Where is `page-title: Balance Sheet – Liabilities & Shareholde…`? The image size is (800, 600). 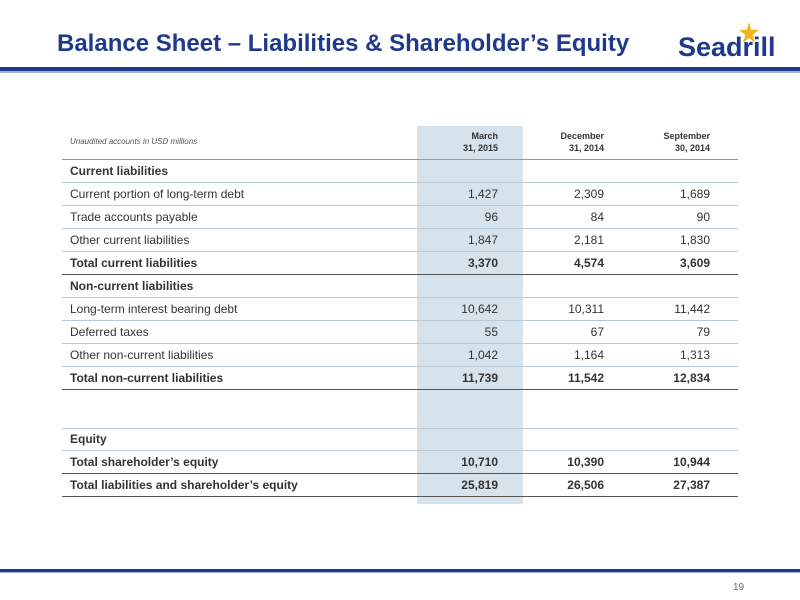
page-title: Balance Sheet – Liabilities & Shareholde… is located at coordinates (343, 43).